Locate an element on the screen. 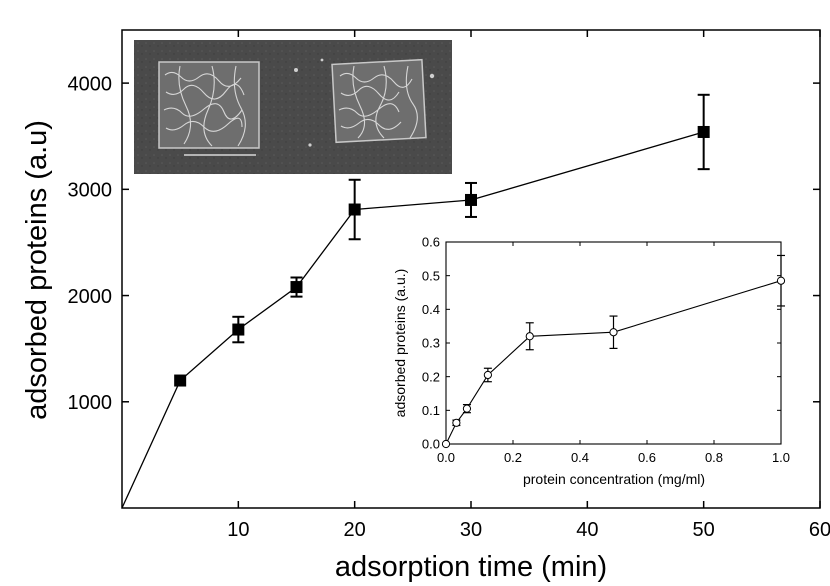  main-y-tick-label: 2000 is located at coordinates (90, 297).